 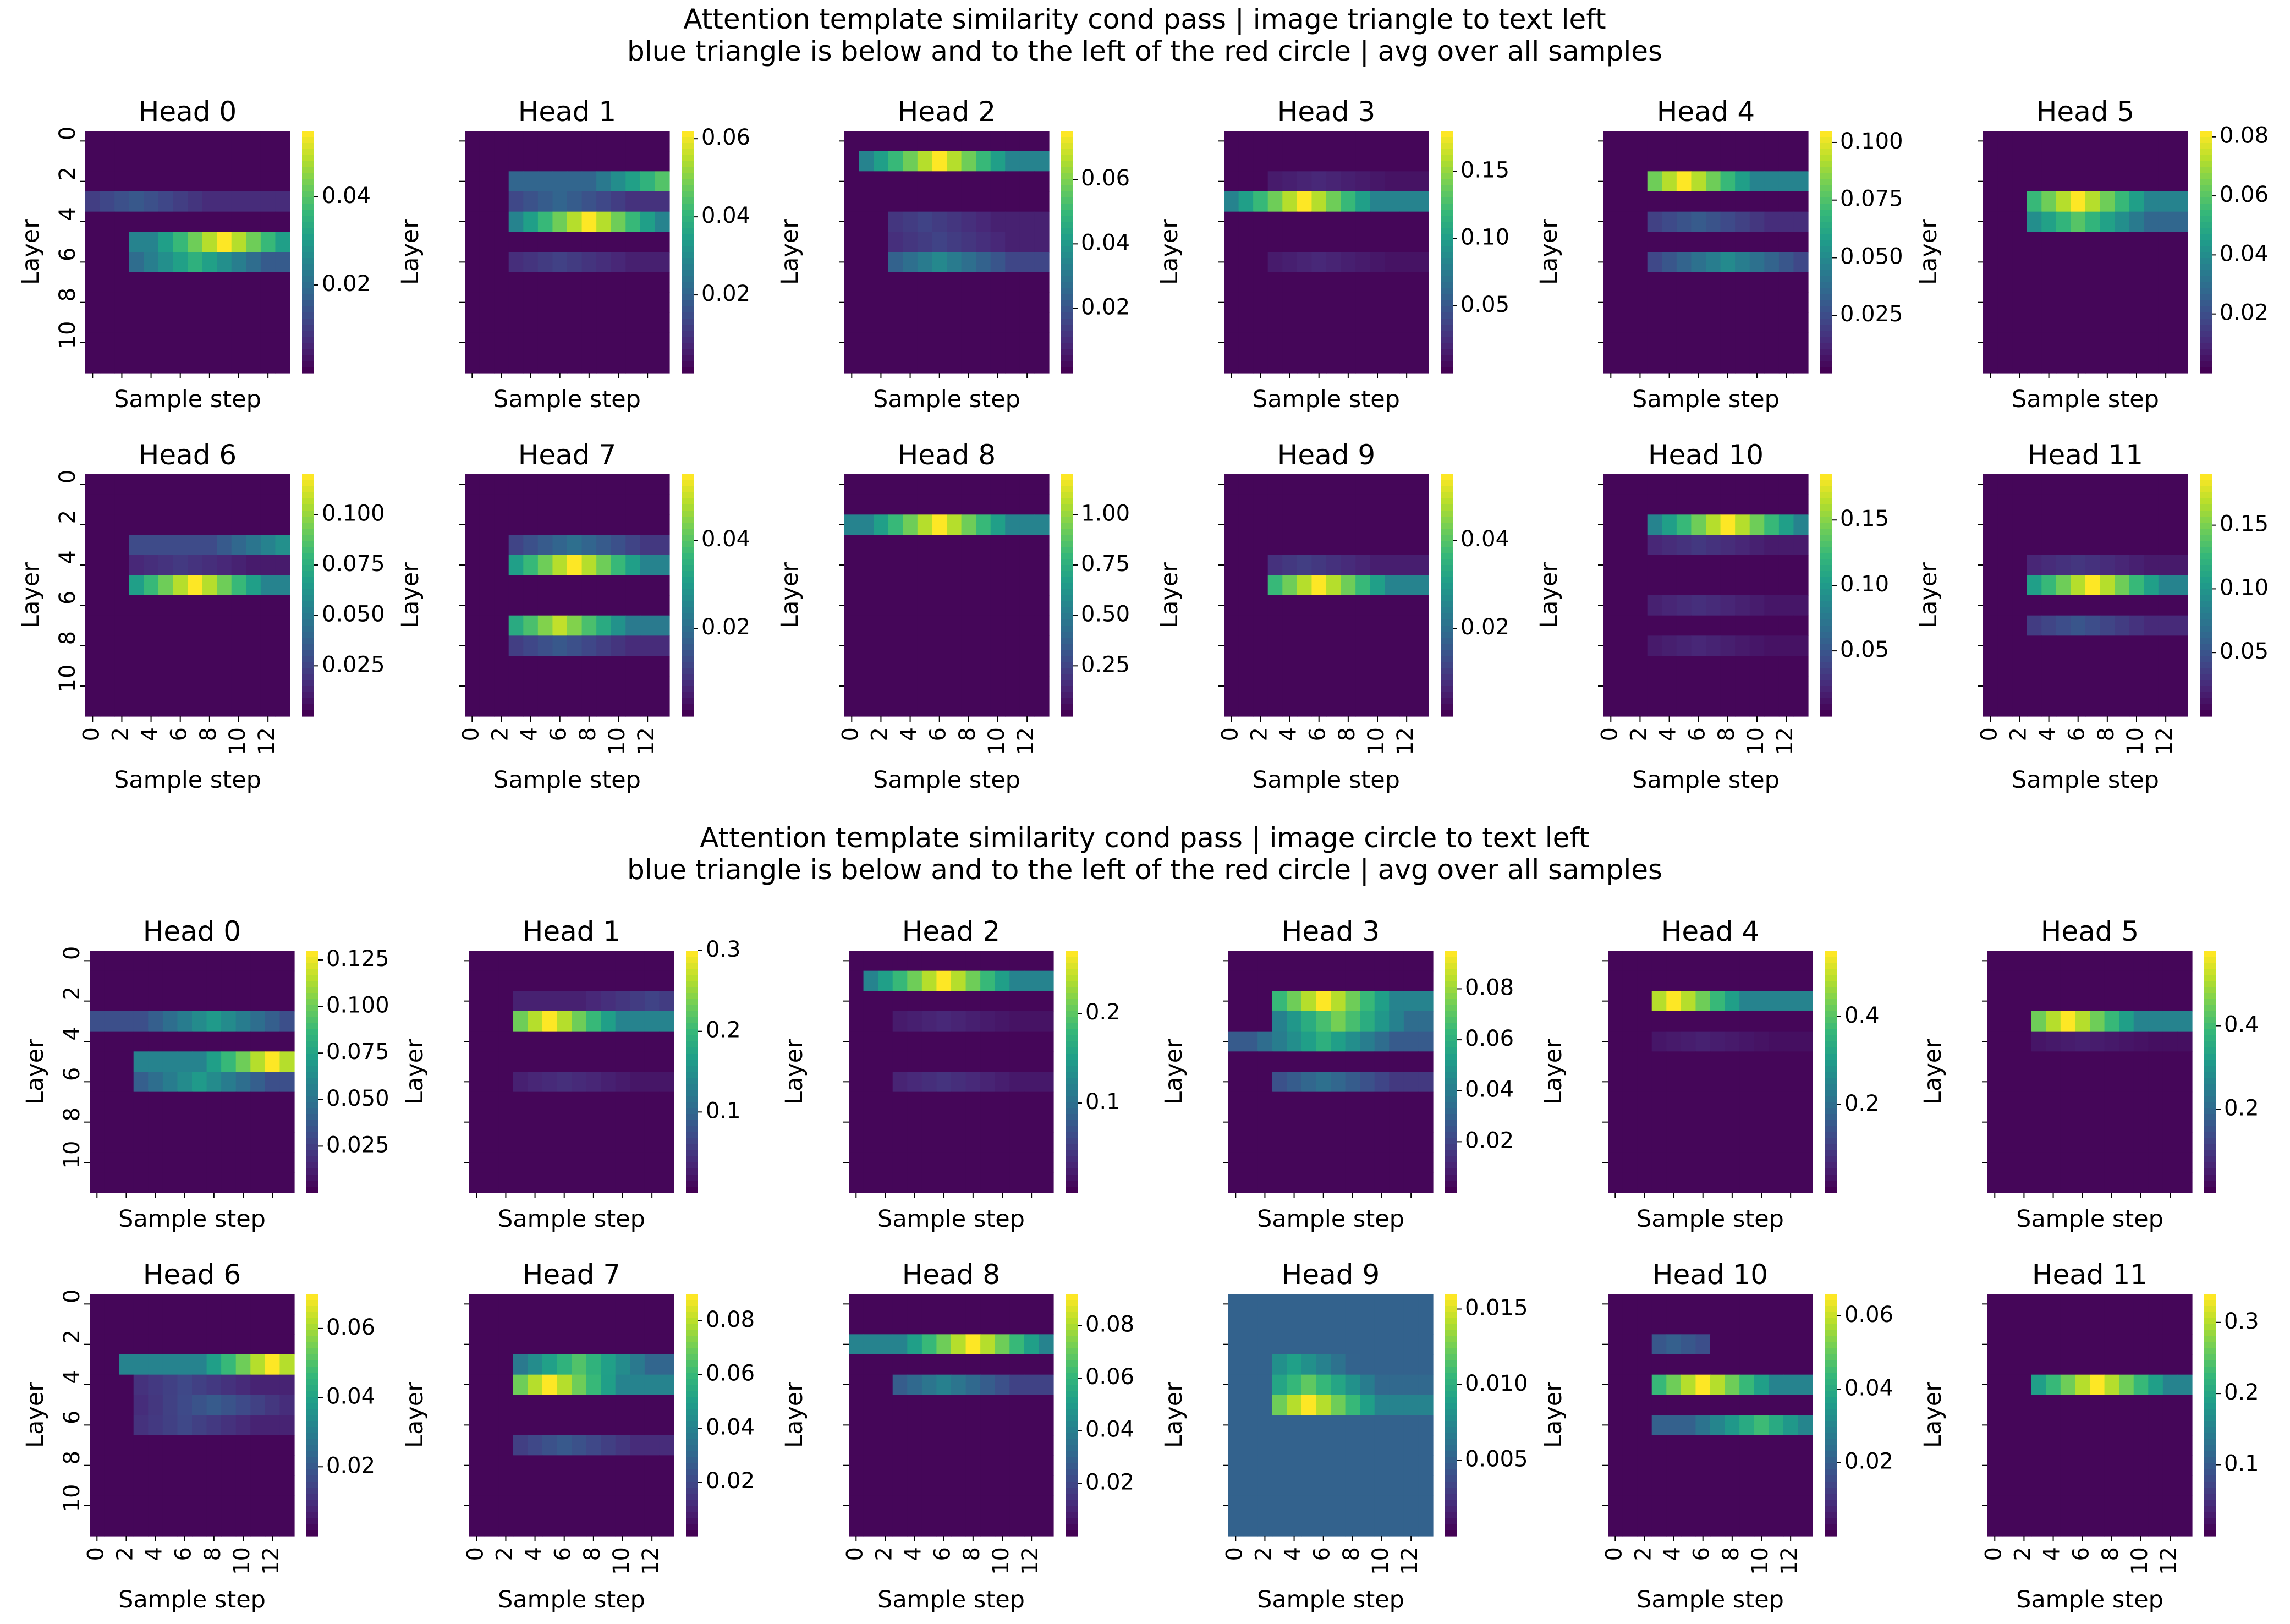 What do you see at coordinates (1484, 237) in the screenshot?
I see `colorbar-tick-label: 0.10` at bounding box center [1484, 237].